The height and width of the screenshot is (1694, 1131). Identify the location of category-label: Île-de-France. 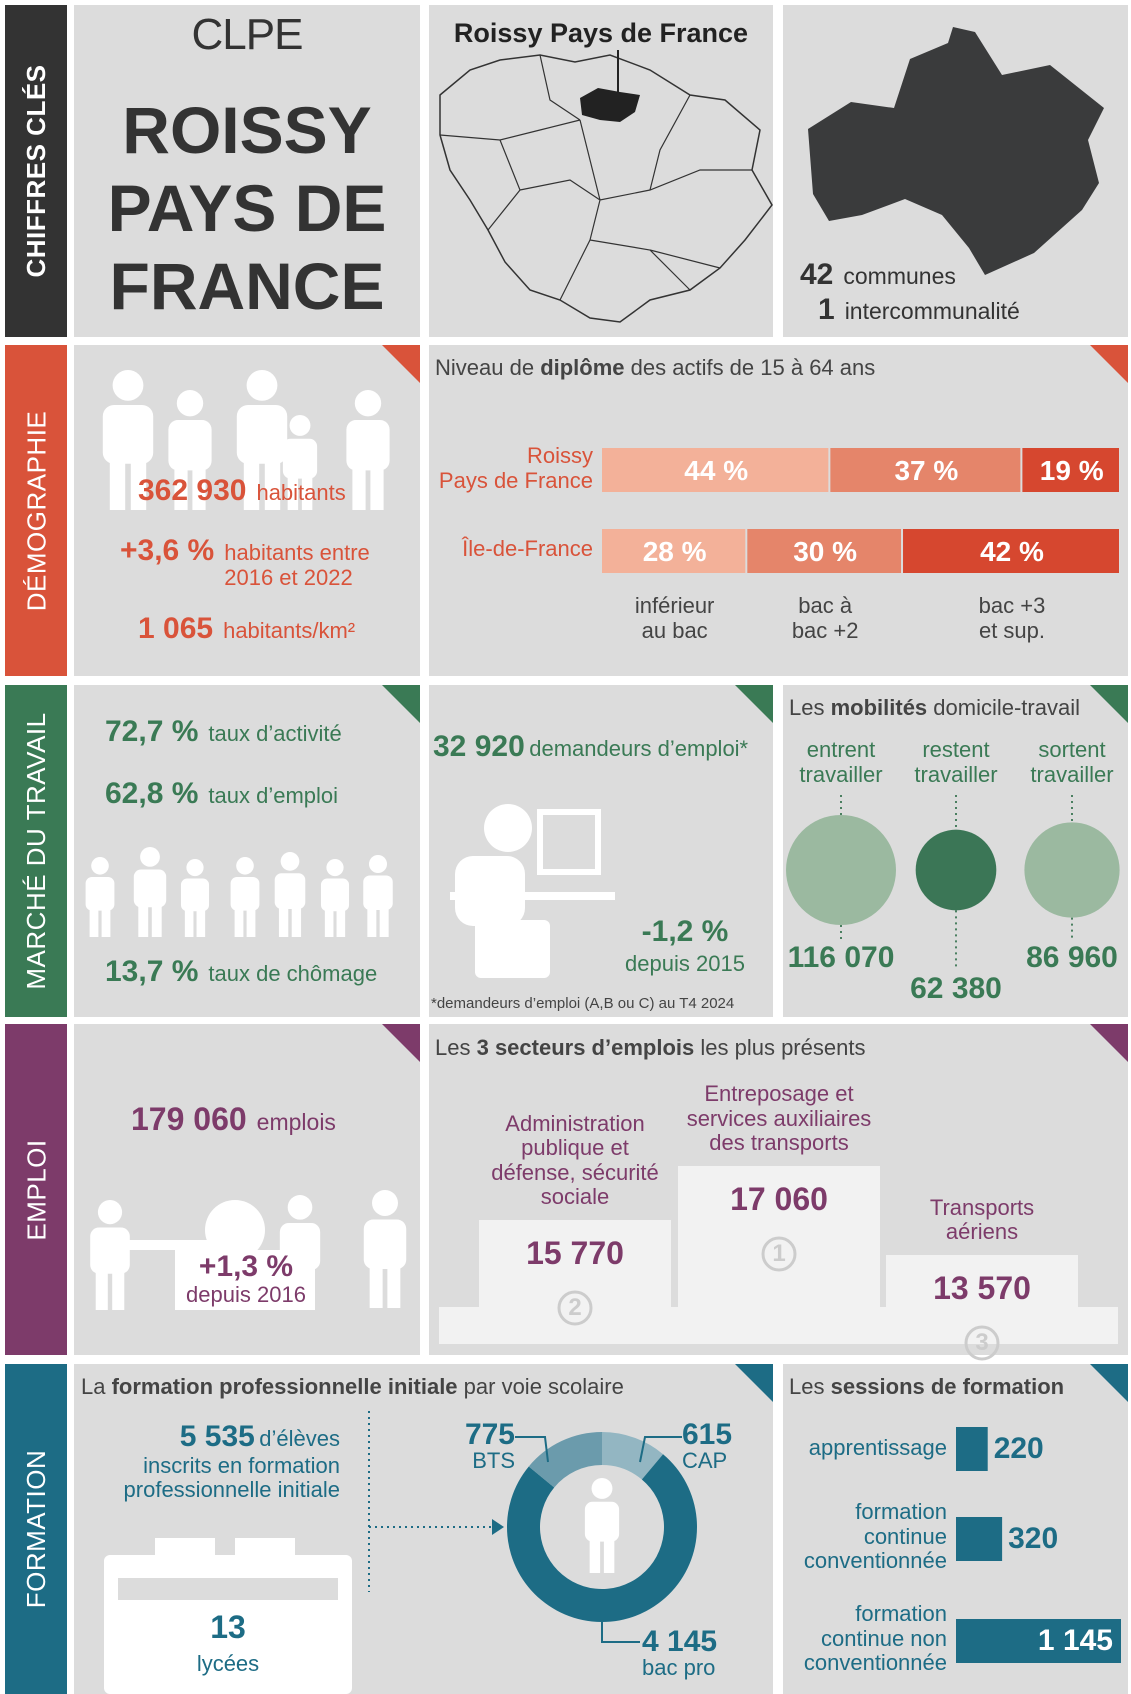
(527, 548).